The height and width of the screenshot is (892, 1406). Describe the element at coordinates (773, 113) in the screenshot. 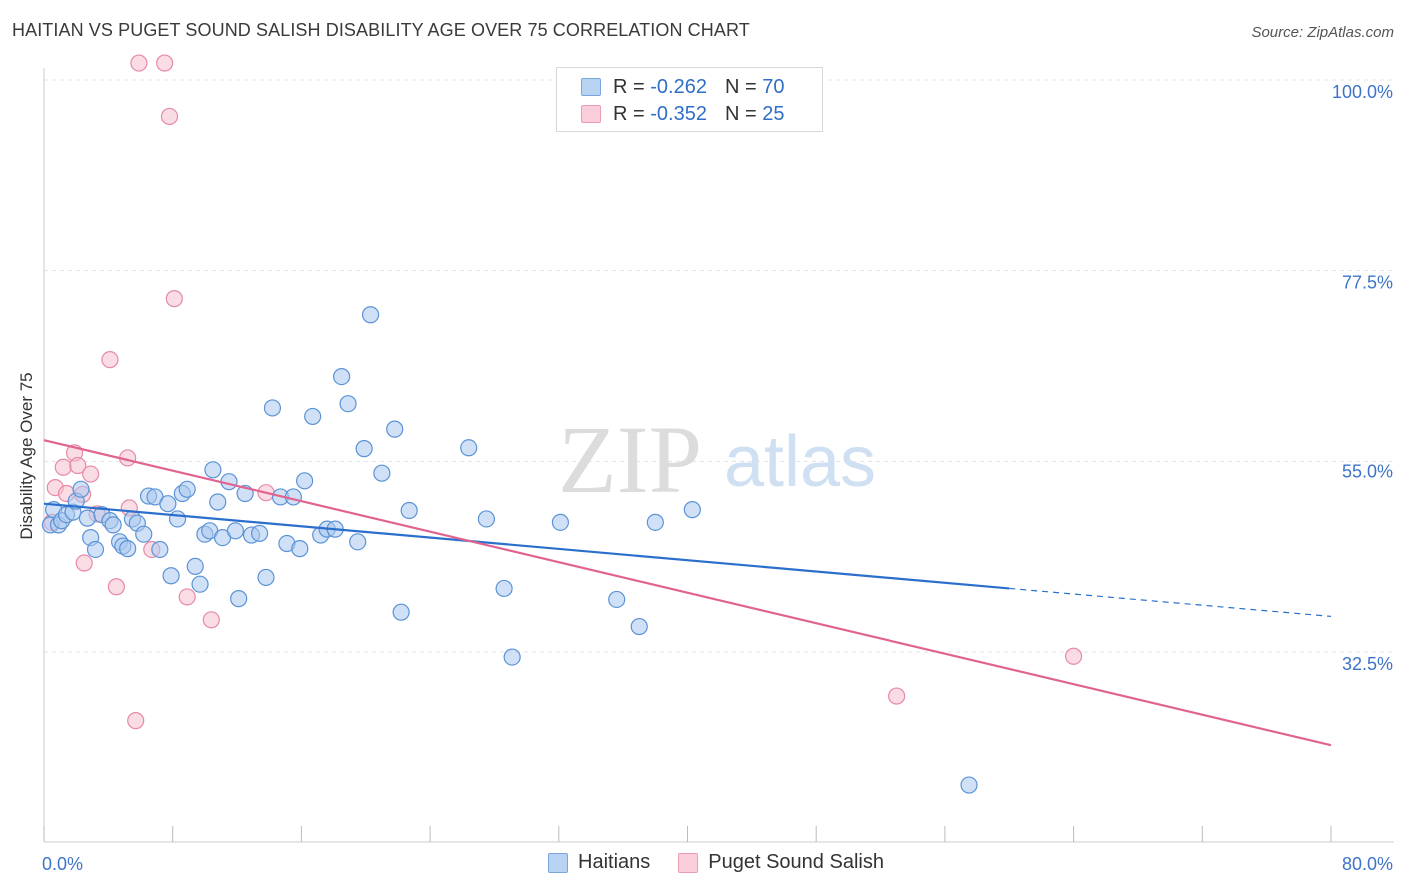

I see `legend-n-value: 25` at that location.